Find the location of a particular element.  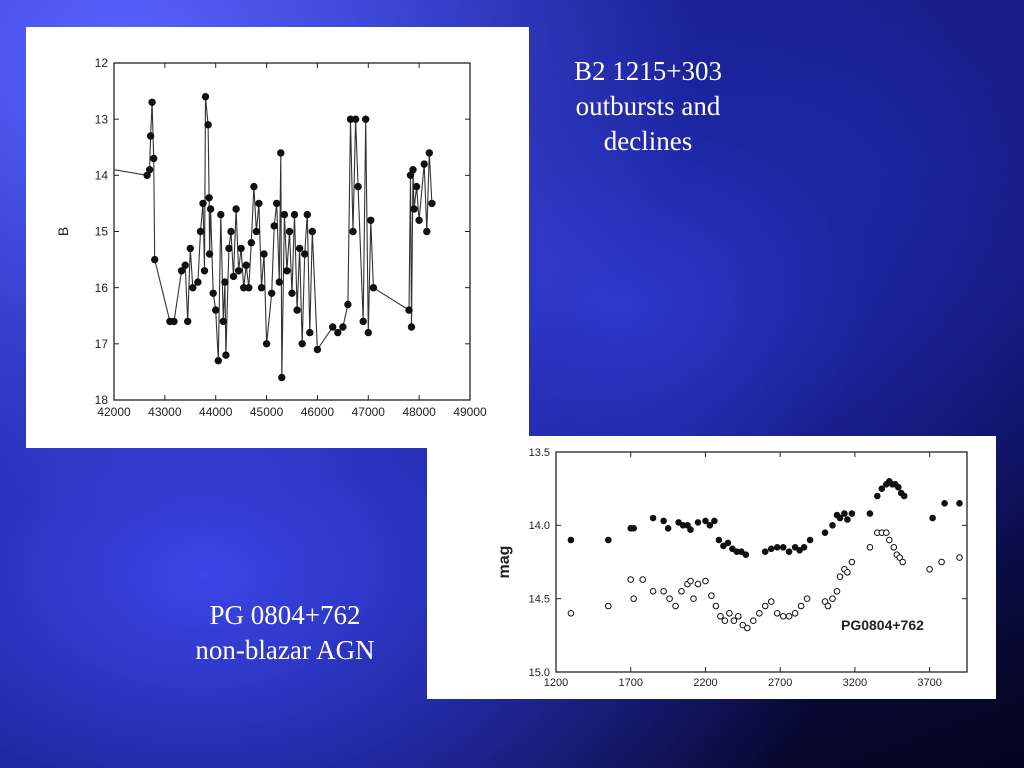

x-tick-label: 45000 is located at coordinates (267, 412).